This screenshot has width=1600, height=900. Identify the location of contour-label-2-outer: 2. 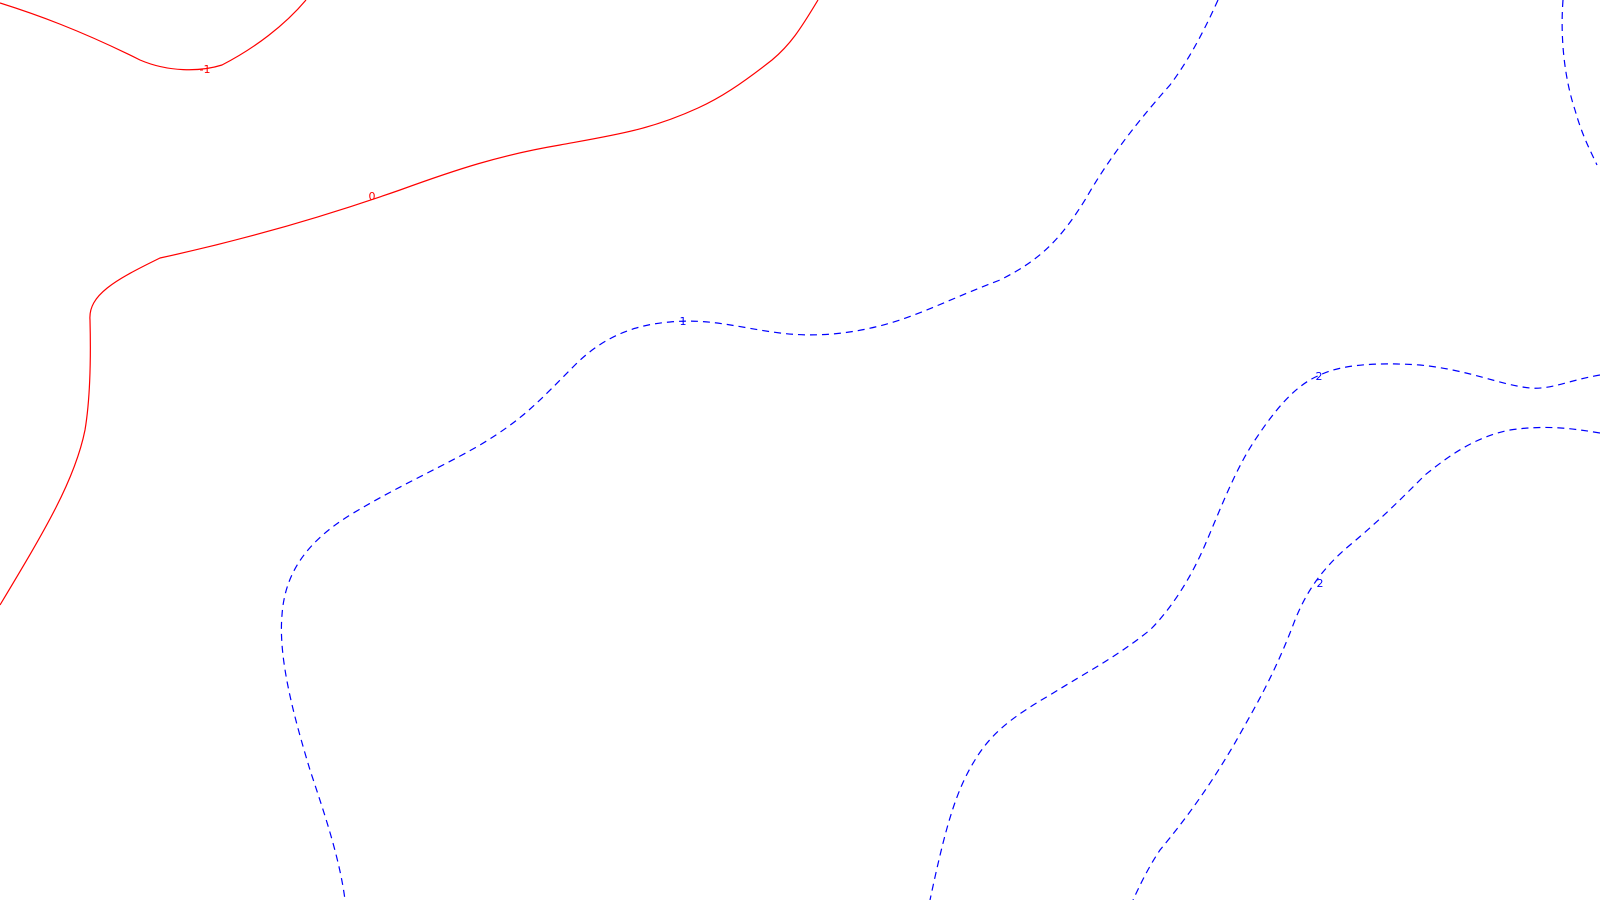
(1320, 583).